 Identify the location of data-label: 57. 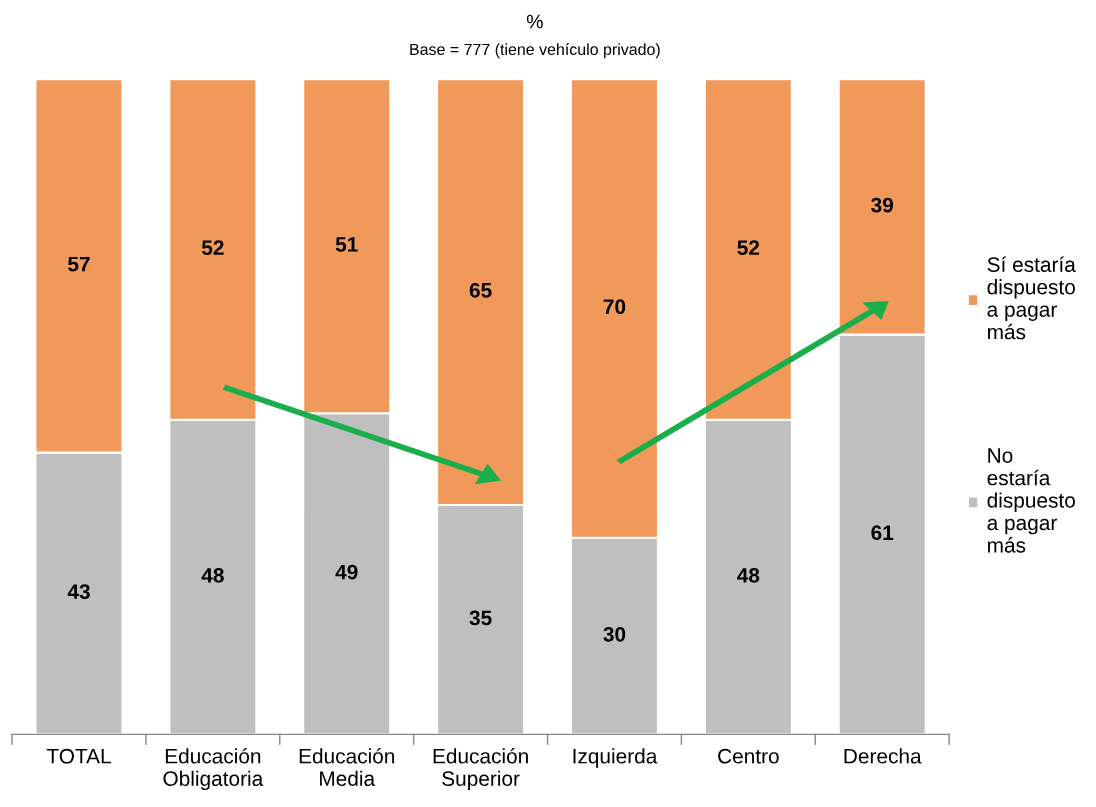
(79, 264).